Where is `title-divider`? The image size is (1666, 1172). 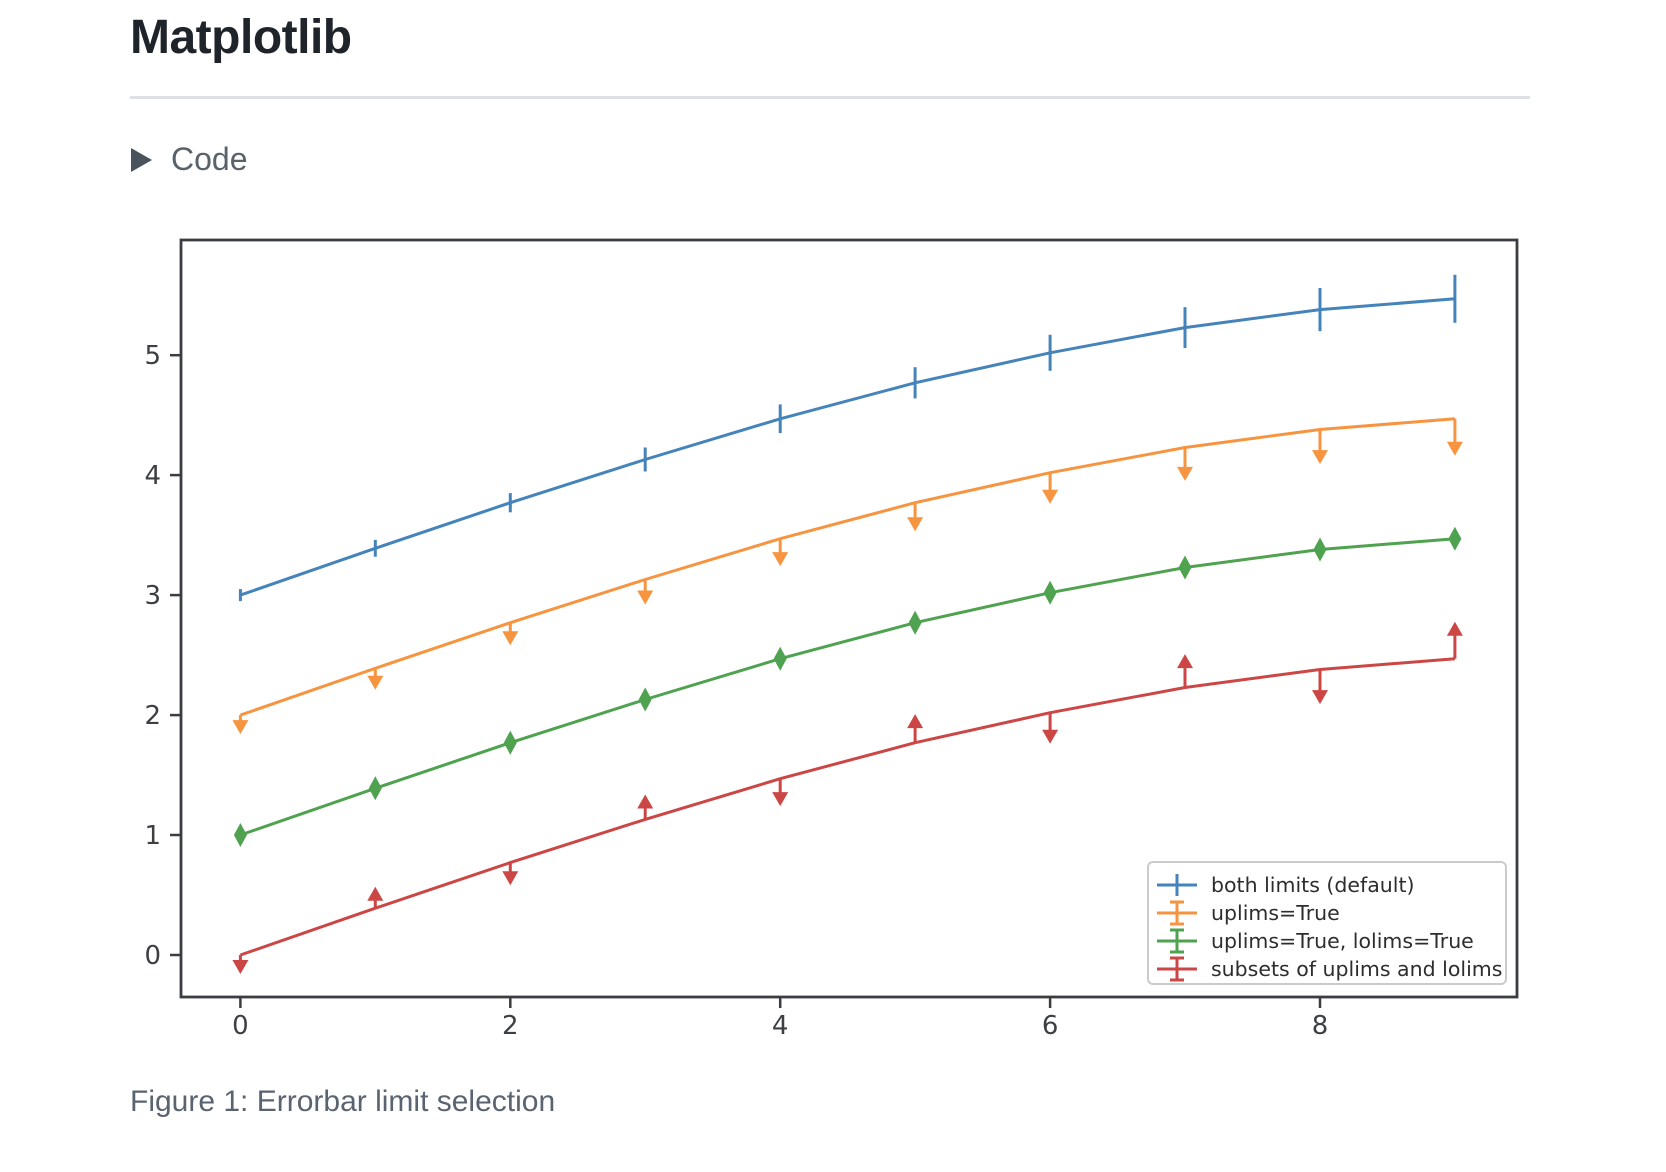
title-divider is located at coordinates (830, 97).